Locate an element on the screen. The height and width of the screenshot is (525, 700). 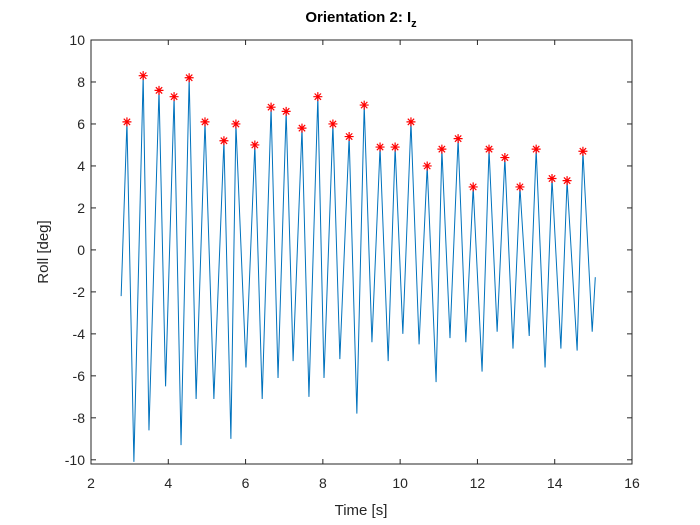
y-tick-label: -4 is located at coordinates (79, 334).